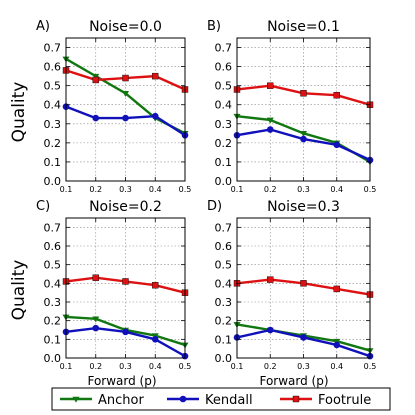 Image resolution: width=415 pixels, height=415 pixels. What do you see at coordinates (125, 207) in the screenshot?
I see `panel-title: Noise=0.2` at bounding box center [125, 207].